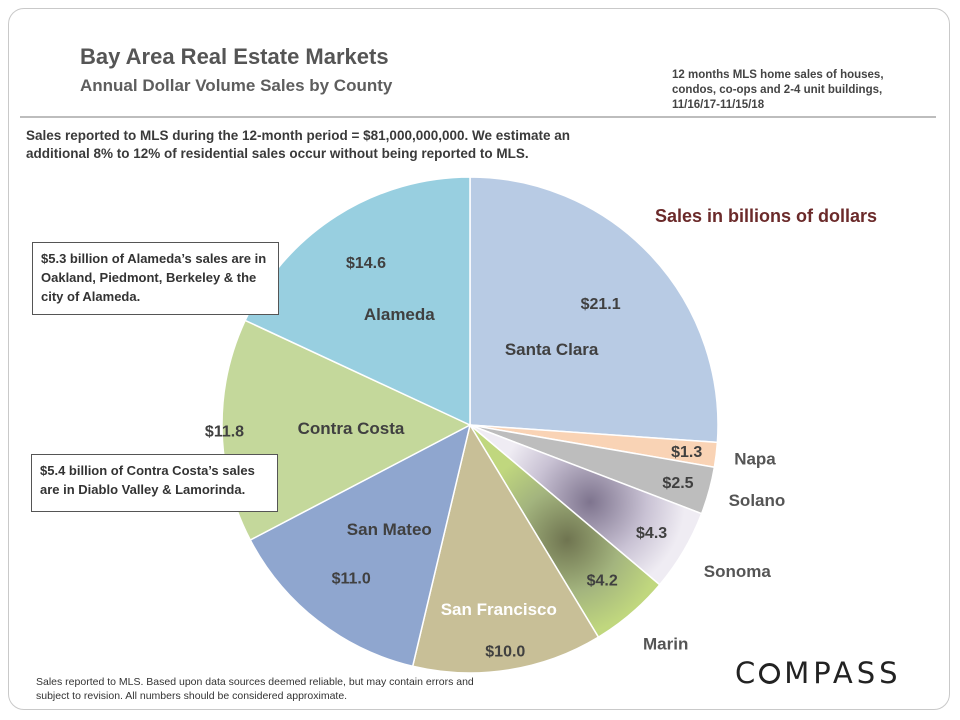 Image resolution: width=960 pixels, height=720 pixels. I want to click on legend-title: Sales in billions of dollars, so click(766, 216).